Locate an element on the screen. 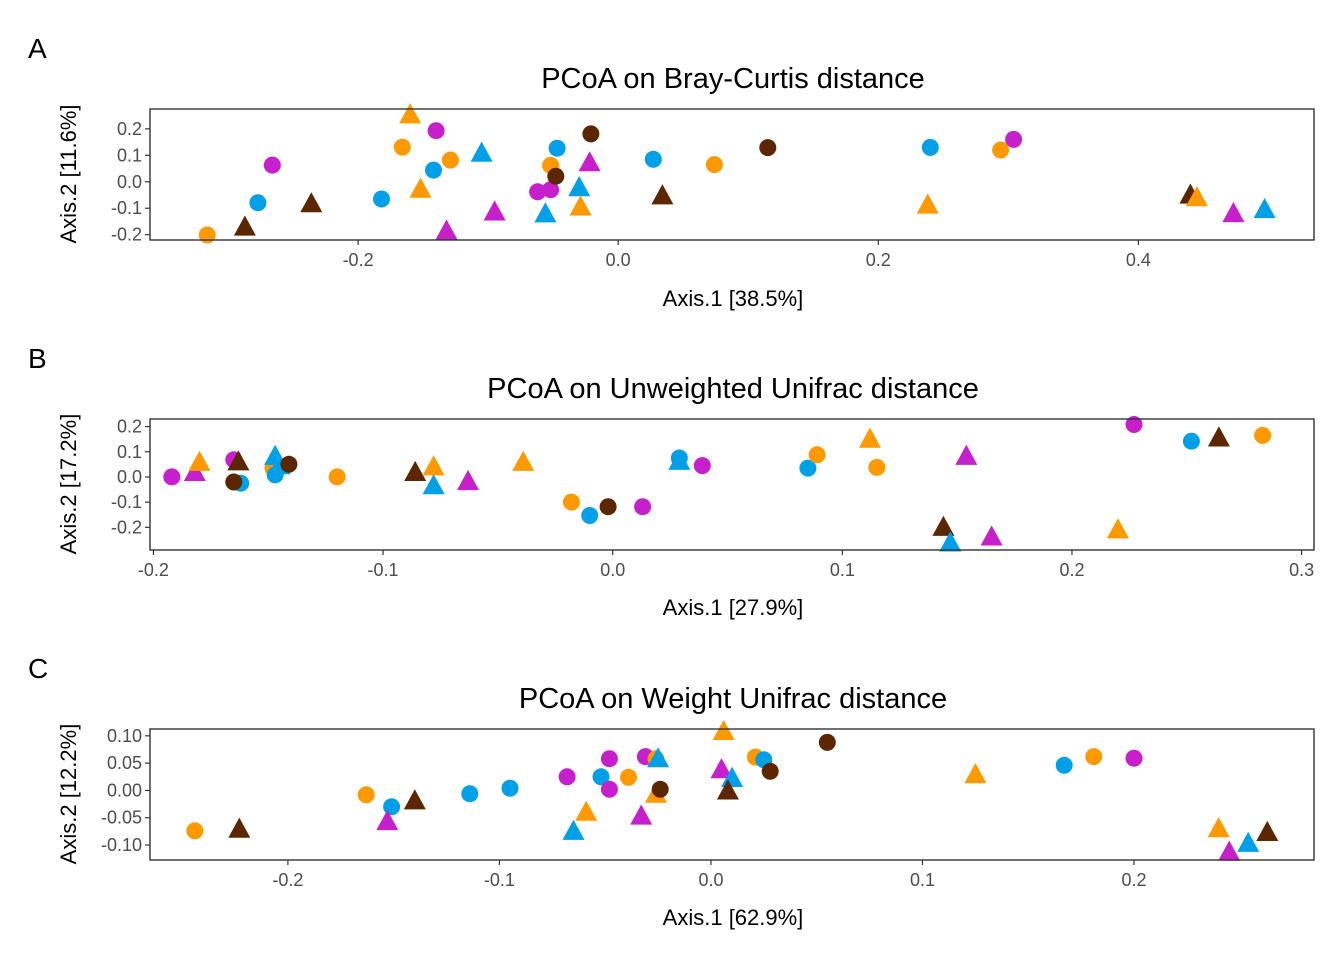 The image size is (1344, 960). x-tick-label-b-3: 0.1 is located at coordinates (842, 570).